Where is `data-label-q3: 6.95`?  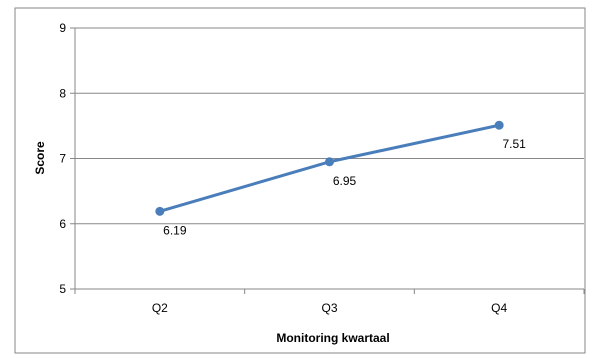 data-label-q3: 6.95 is located at coordinates (345, 181).